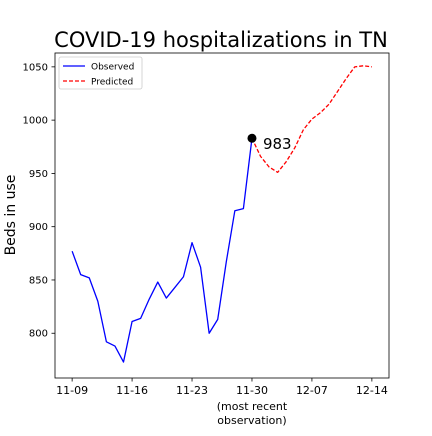 The width and height of the screenshot is (432, 436). I want to click on x-tick-sublabel: (most recent, so click(252, 406).